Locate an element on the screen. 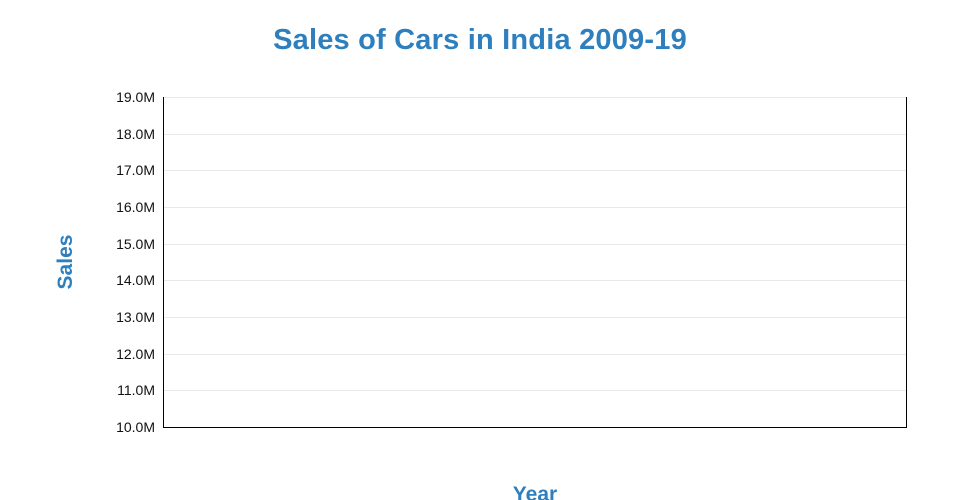  y-tick-label: 13.0M is located at coordinates (135, 317).